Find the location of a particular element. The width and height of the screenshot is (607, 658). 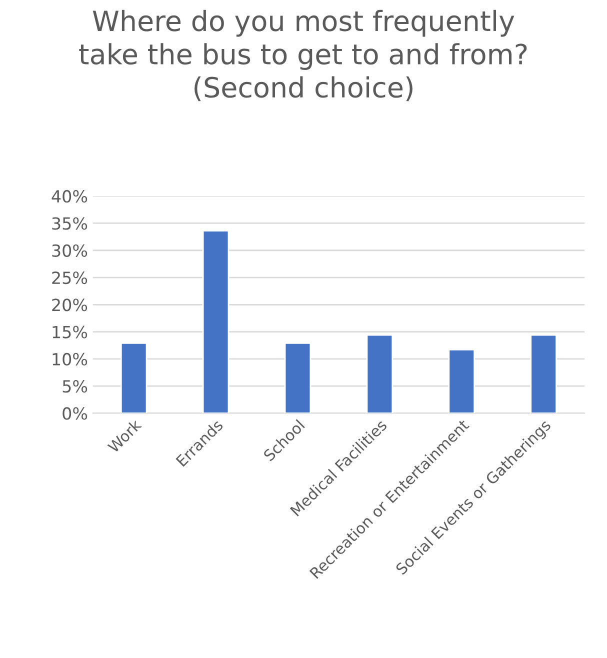

y-tick-label: 0% is located at coordinates (75, 413).